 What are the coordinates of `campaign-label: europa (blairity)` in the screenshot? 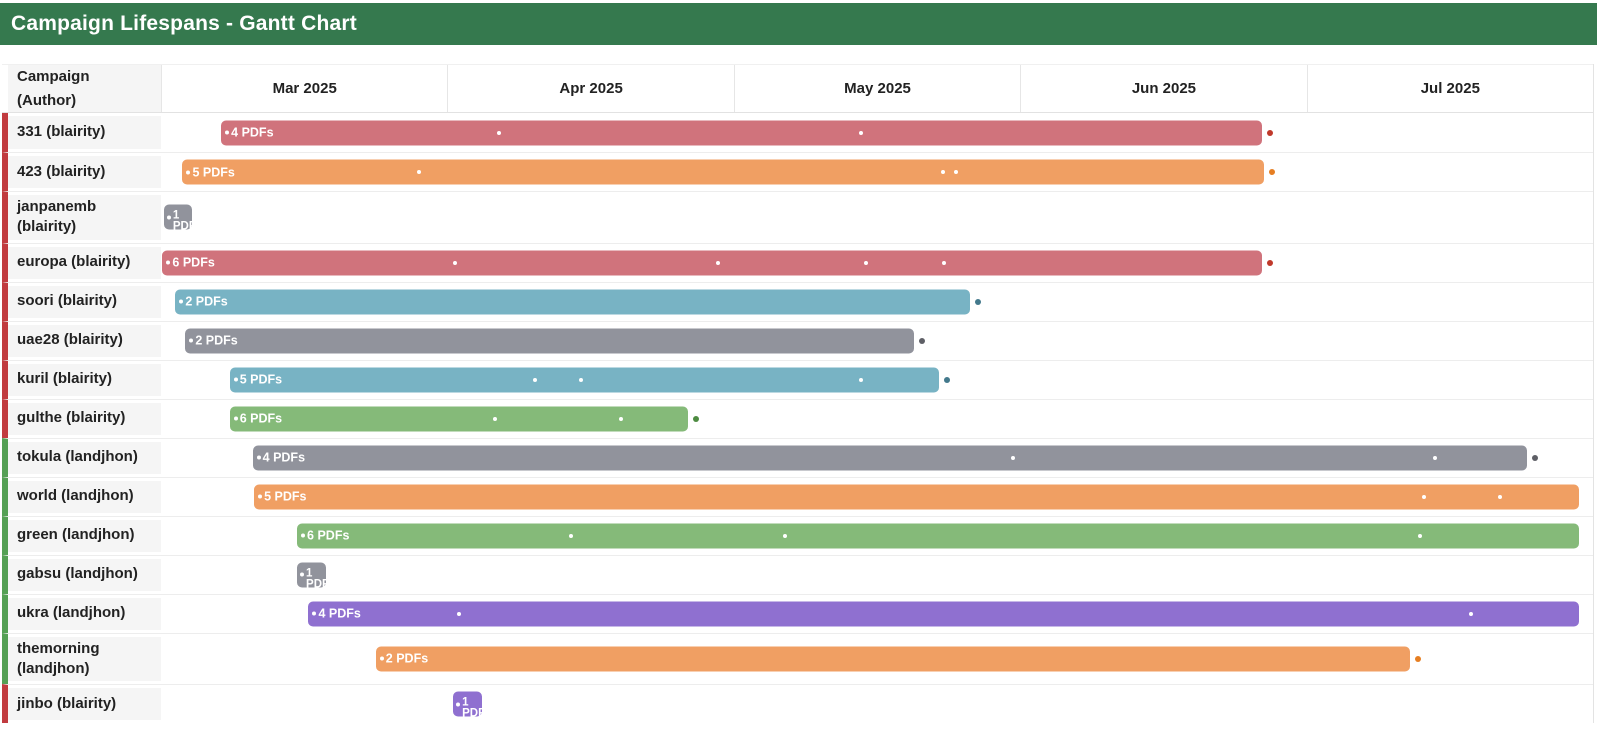 It's located at (74, 262).